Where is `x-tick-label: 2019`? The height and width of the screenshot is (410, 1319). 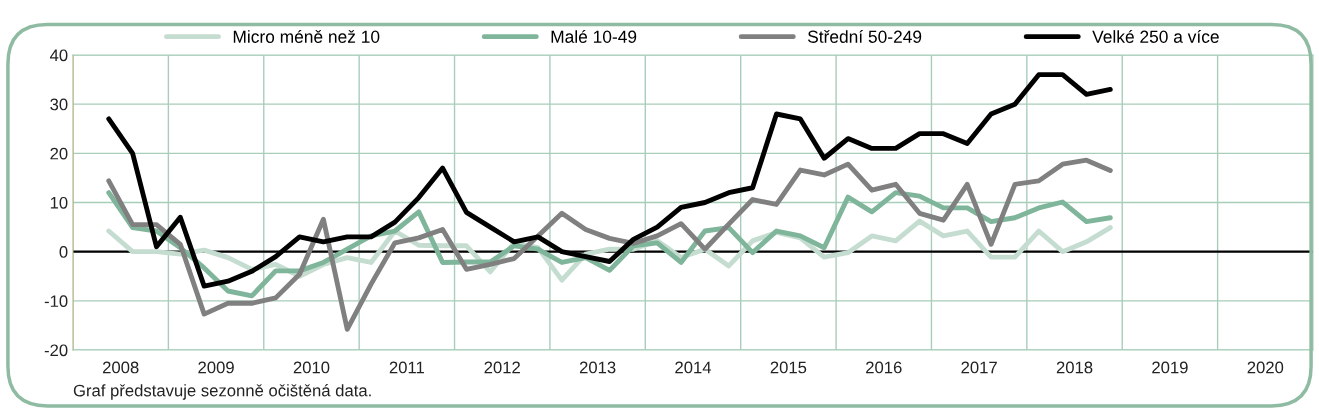
x-tick-label: 2019 is located at coordinates (1170, 367).